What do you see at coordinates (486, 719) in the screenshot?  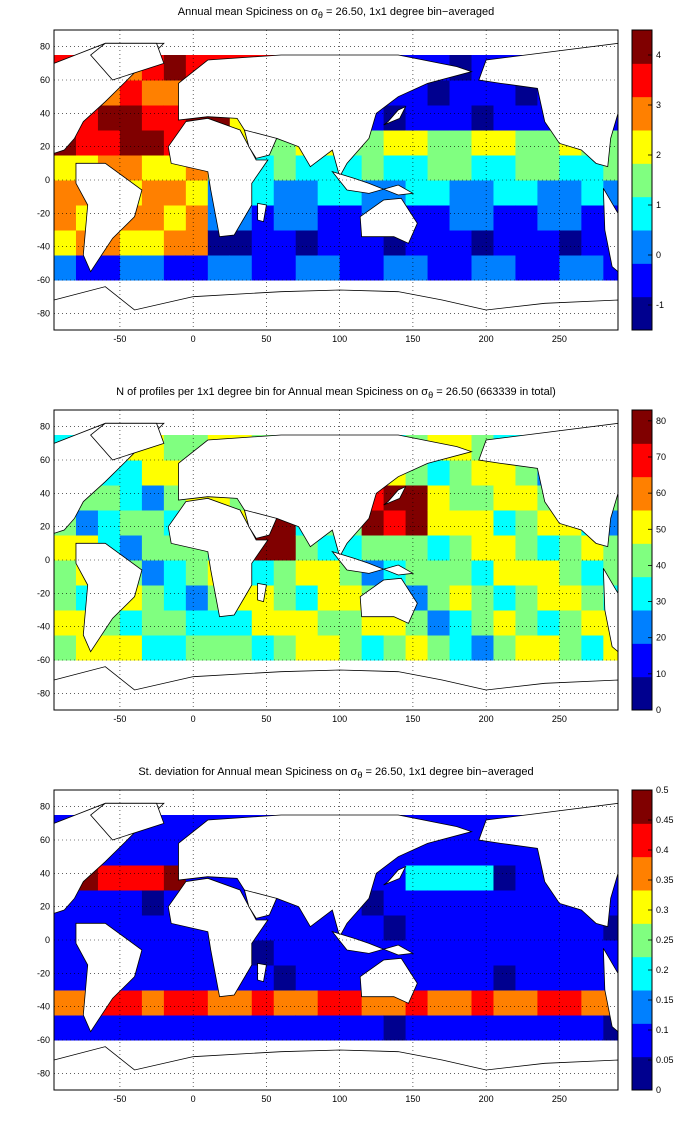 I see `x-tick-label: 200` at bounding box center [486, 719].